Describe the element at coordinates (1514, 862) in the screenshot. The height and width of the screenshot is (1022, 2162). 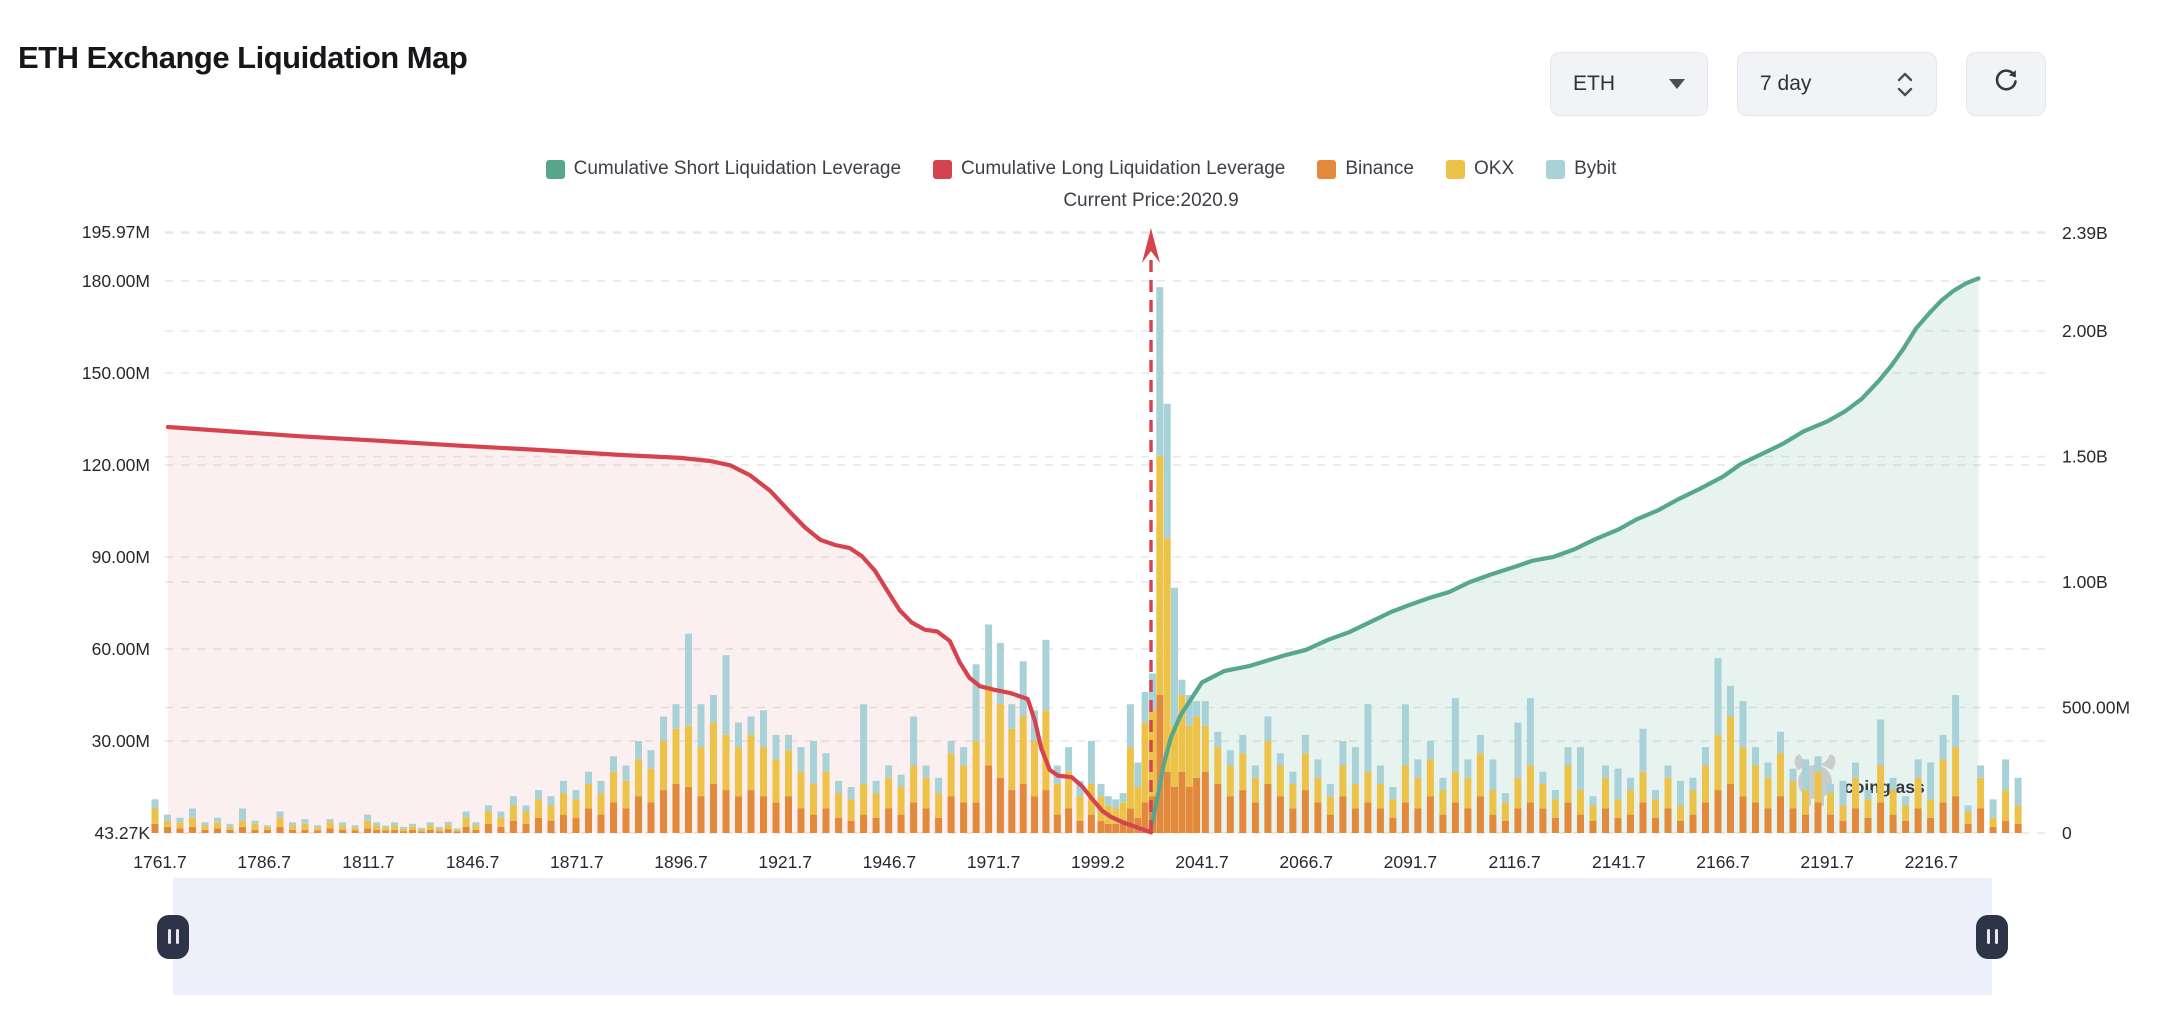
I see `x-axis-tick: 2116.7` at that location.